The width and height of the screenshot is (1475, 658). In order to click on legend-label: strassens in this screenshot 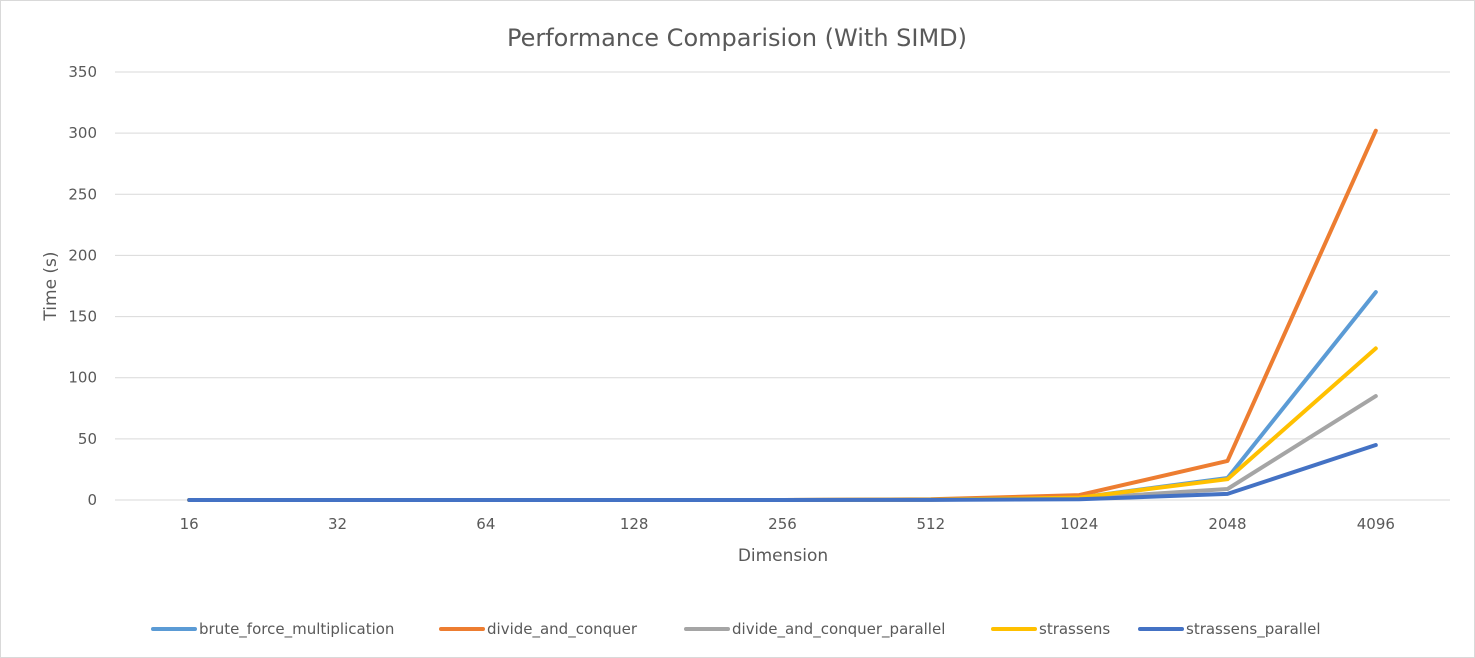, I will do `click(1074, 629)`.